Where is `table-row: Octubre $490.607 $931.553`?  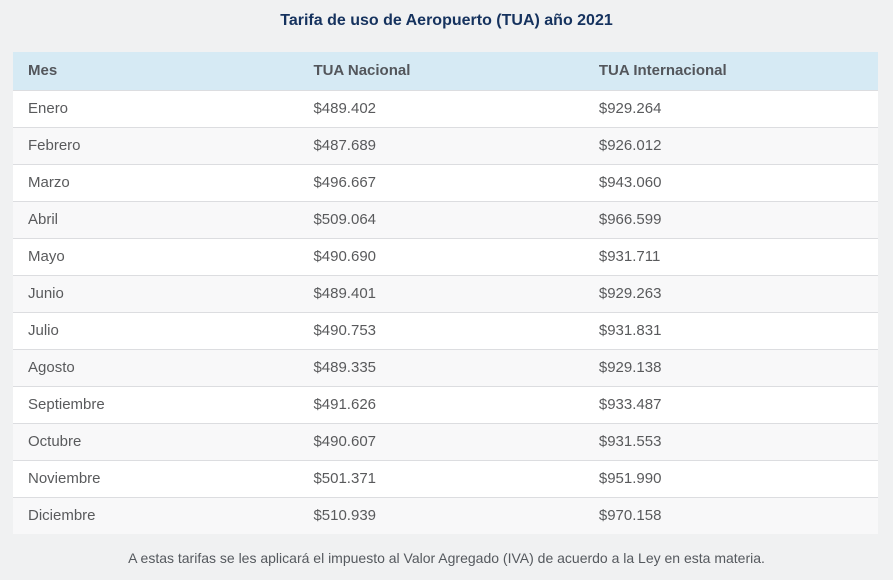 table-row: Octubre $490.607 $931.553 is located at coordinates (445, 441).